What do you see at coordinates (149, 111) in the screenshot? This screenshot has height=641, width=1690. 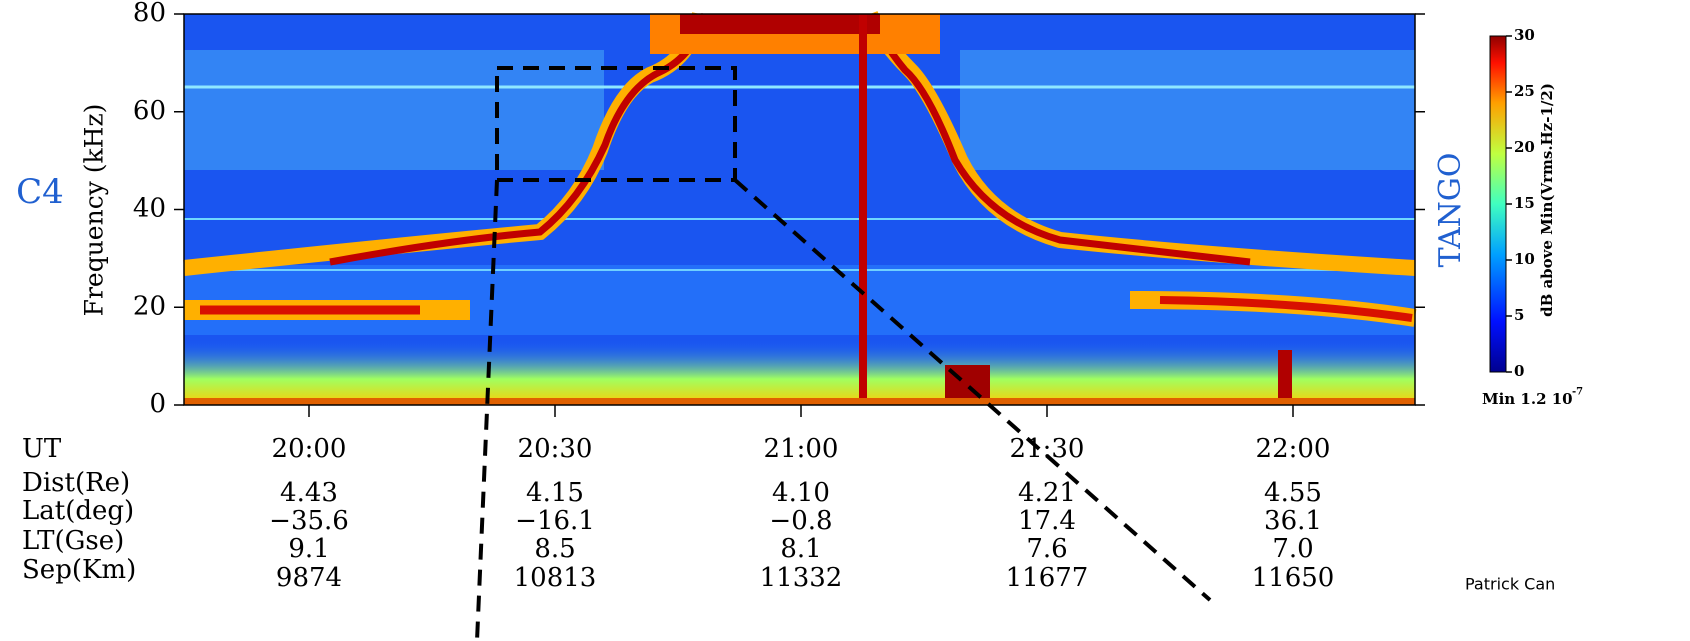 I see `y-tick-label: 60` at bounding box center [149, 111].